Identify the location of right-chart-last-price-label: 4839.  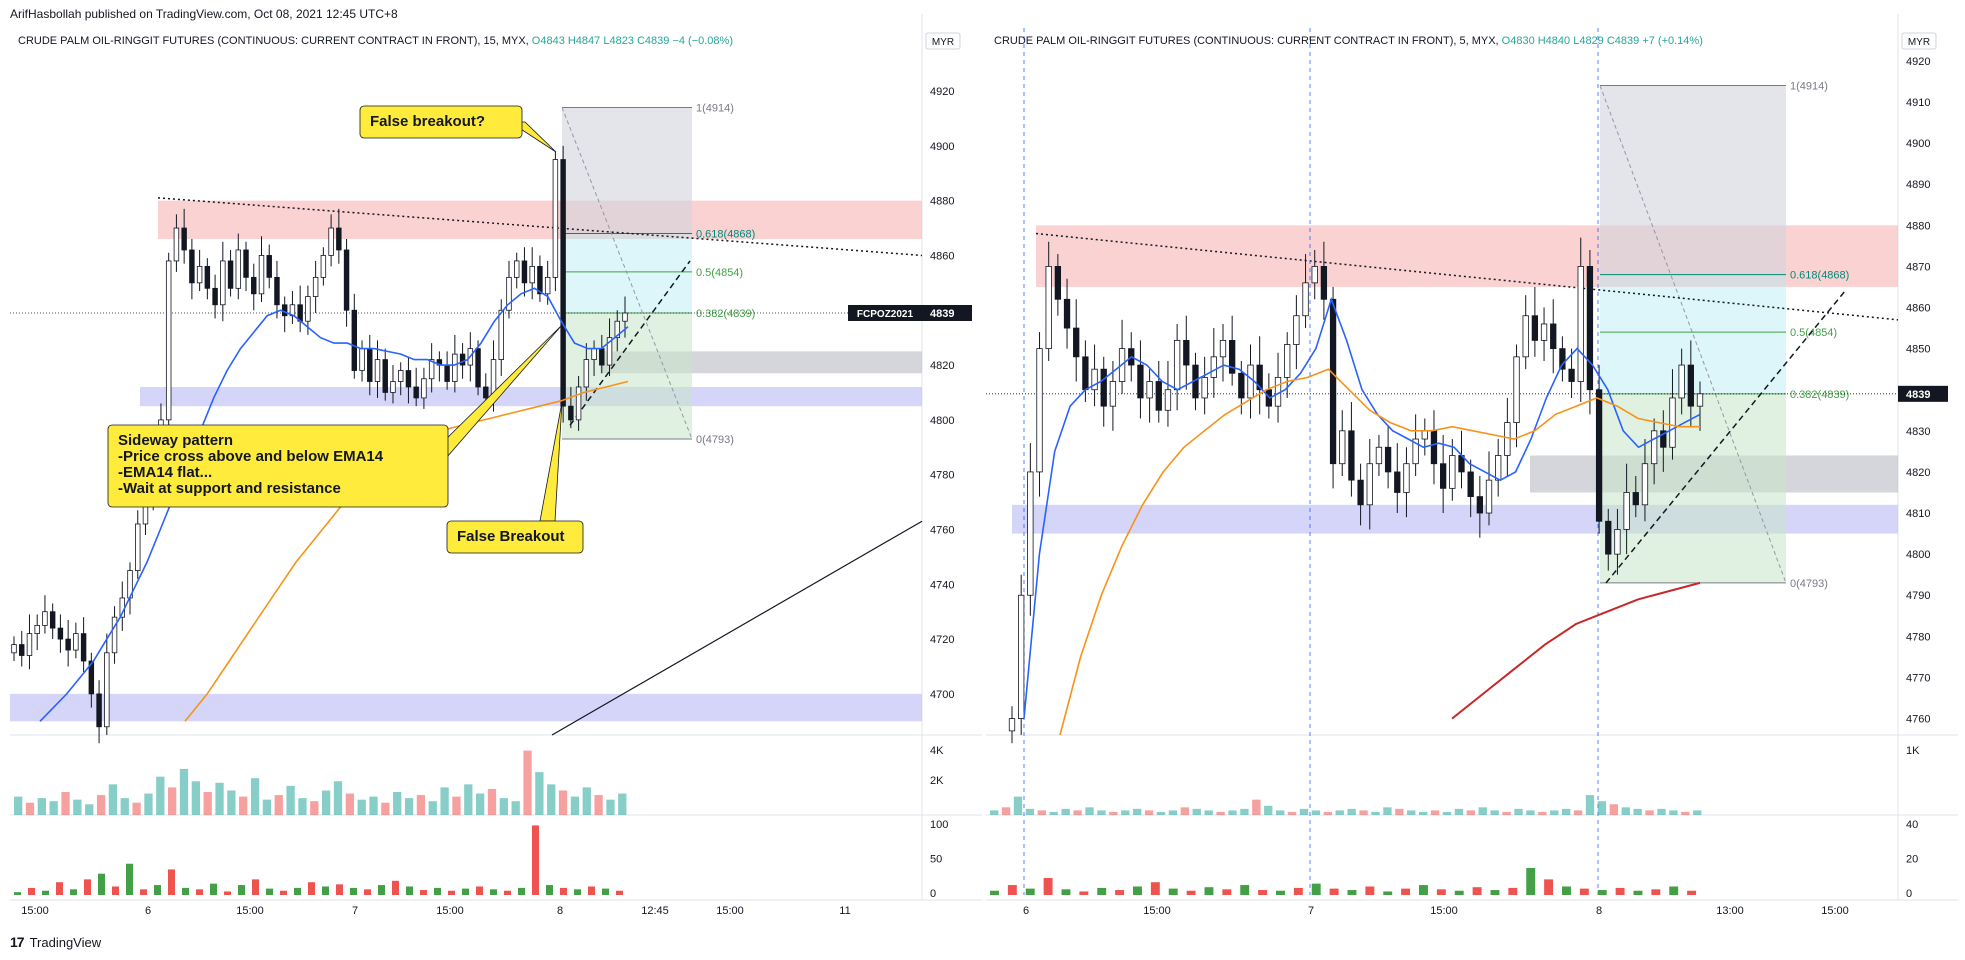
(1918, 395).